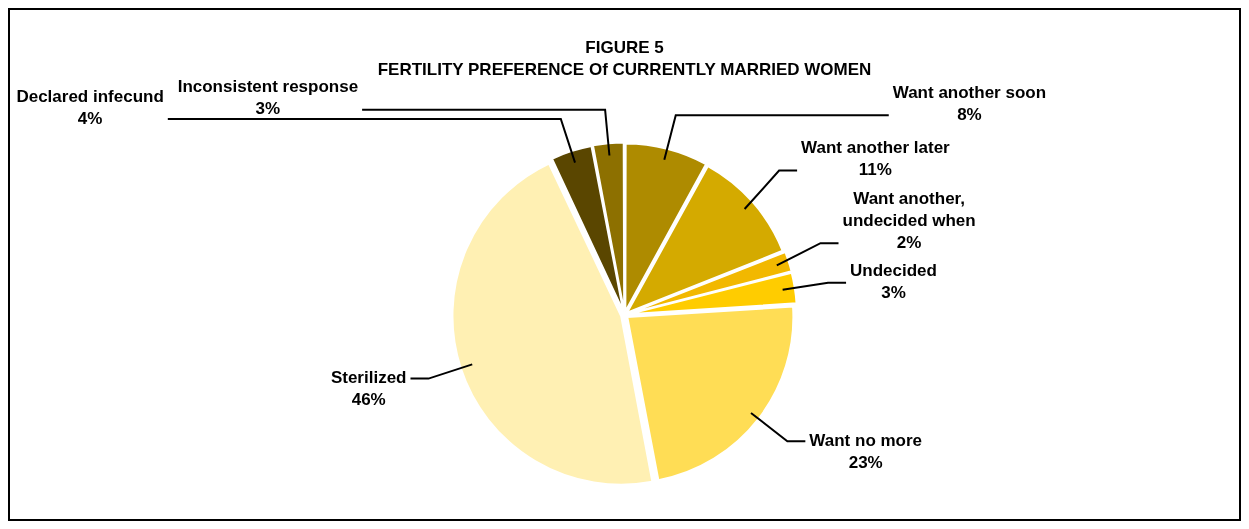 This screenshot has height=529, width=1249. What do you see at coordinates (893, 271) in the screenshot?
I see `slice-label: Undecided` at bounding box center [893, 271].